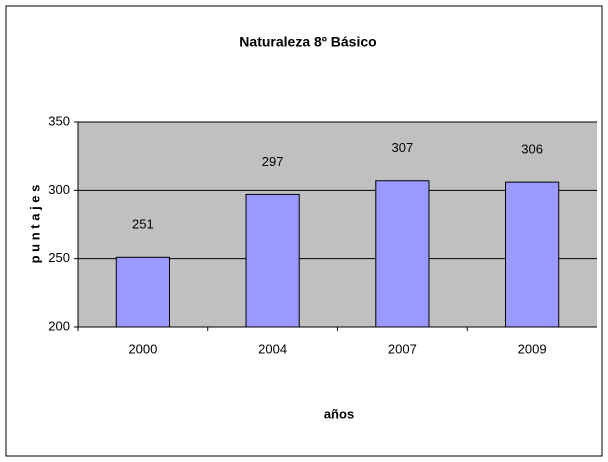 This screenshot has width=608, height=462. I want to click on x-tick-label: 2000, so click(142, 348).